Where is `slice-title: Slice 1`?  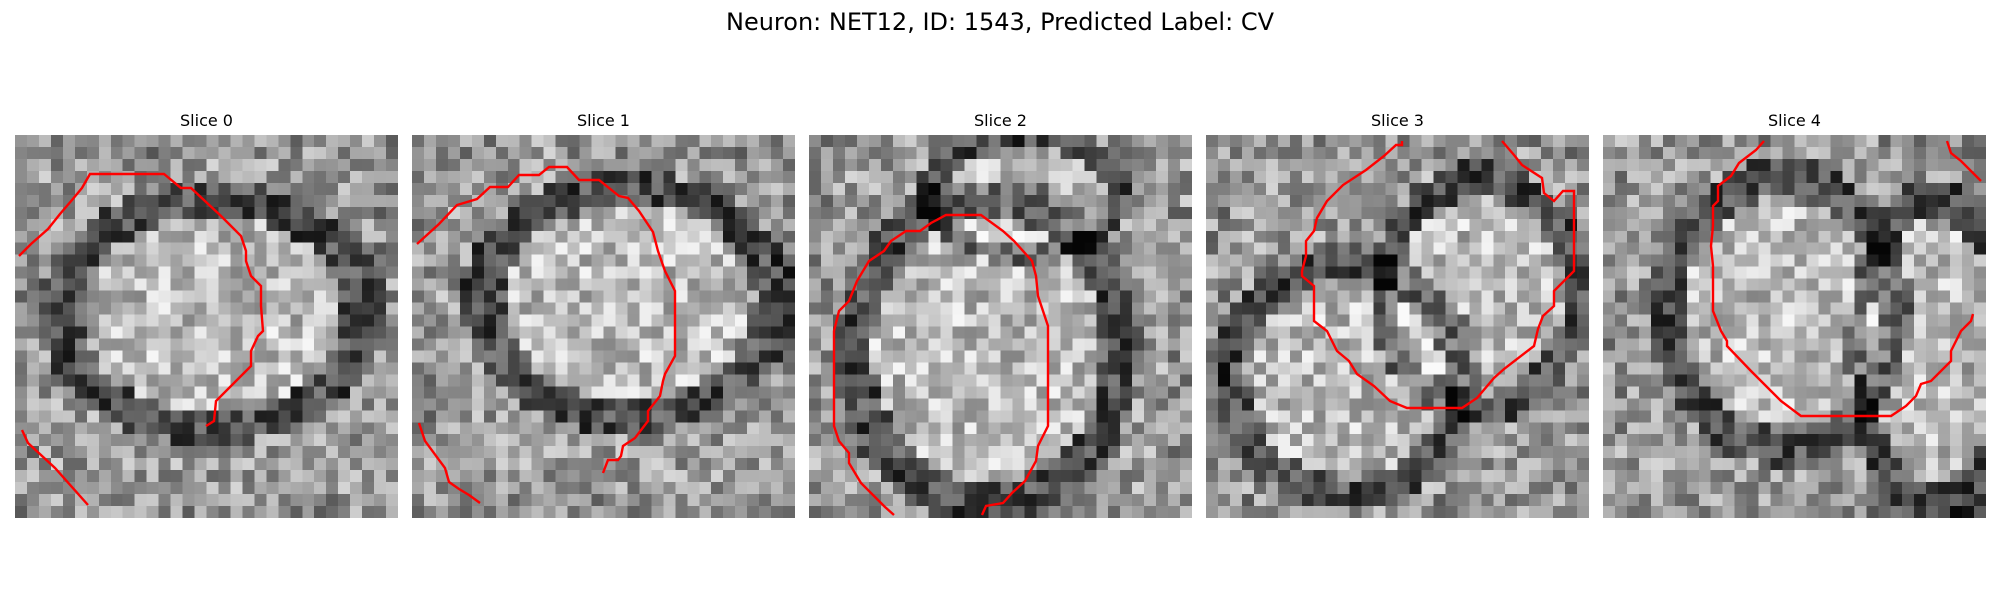 slice-title: Slice 1 is located at coordinates (603, 120).